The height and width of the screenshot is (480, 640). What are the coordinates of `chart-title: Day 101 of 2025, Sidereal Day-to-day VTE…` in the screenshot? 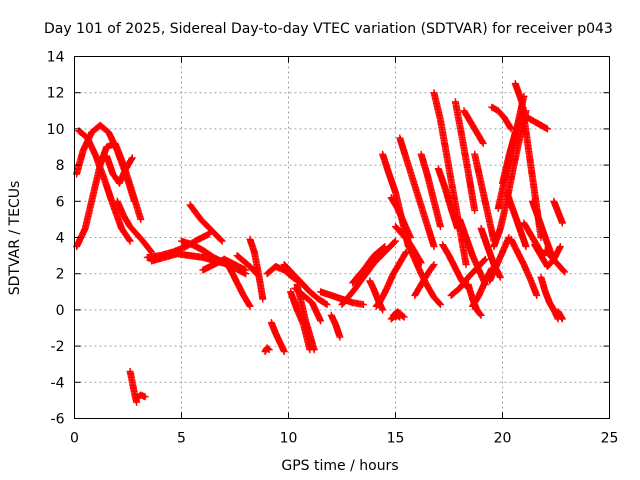 It's located at (328, 29).